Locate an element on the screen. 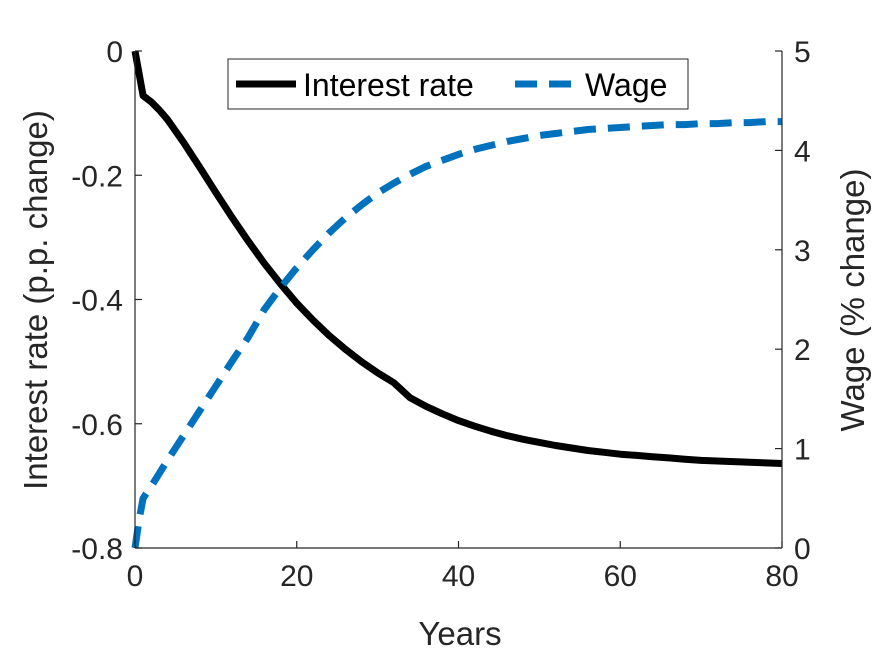 The width and height of the screenshot is (875, 656). x-tick-label: 0 is located at coordinates (135, 576).